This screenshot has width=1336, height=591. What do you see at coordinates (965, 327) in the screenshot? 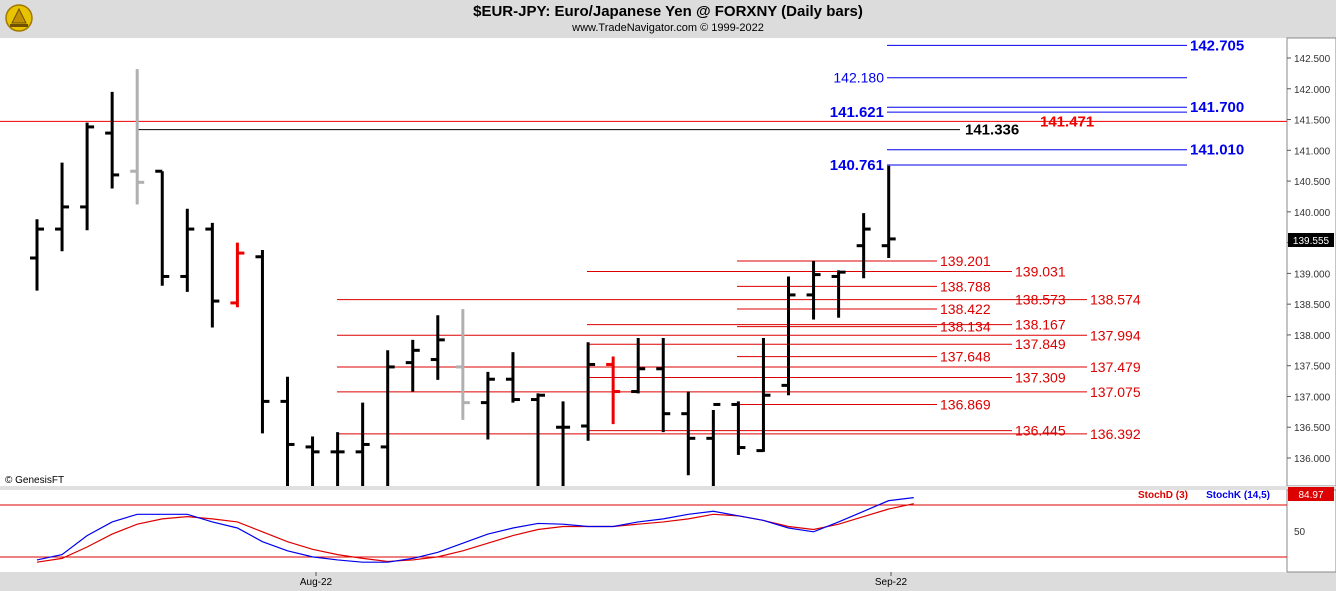
I see `level-label: 138.134` at bounding box center [965, 327].